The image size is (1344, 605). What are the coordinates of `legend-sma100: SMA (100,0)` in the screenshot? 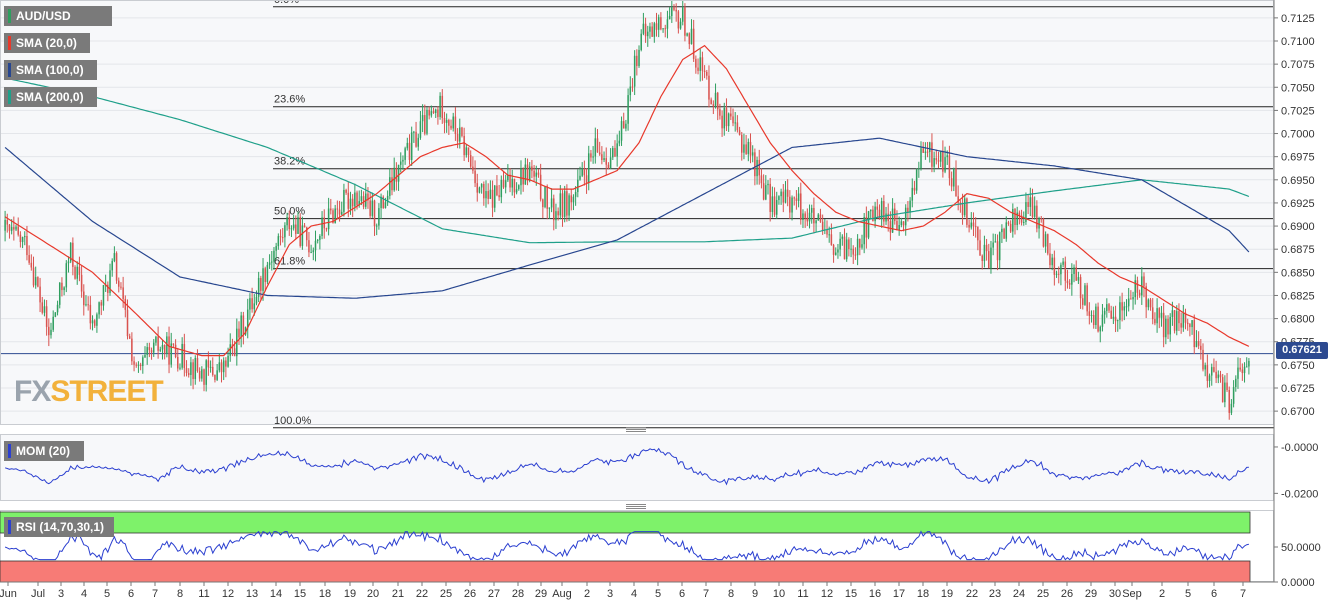 It's located at (50, 70).